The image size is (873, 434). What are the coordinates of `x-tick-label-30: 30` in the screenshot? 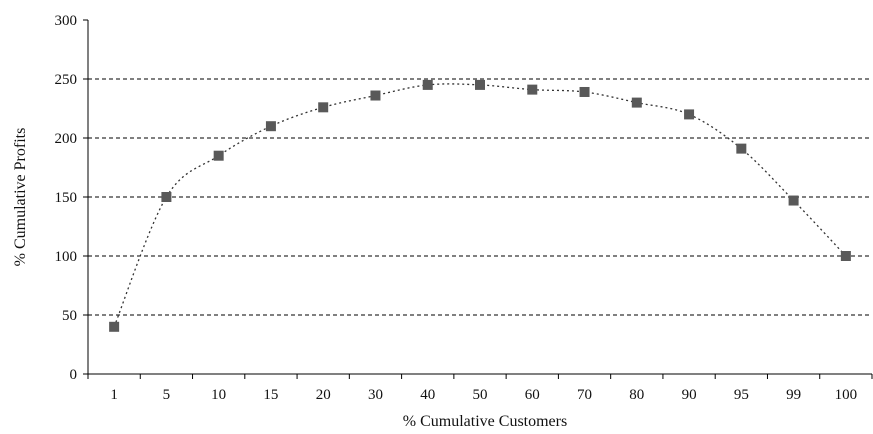 It's located at (375, 395).